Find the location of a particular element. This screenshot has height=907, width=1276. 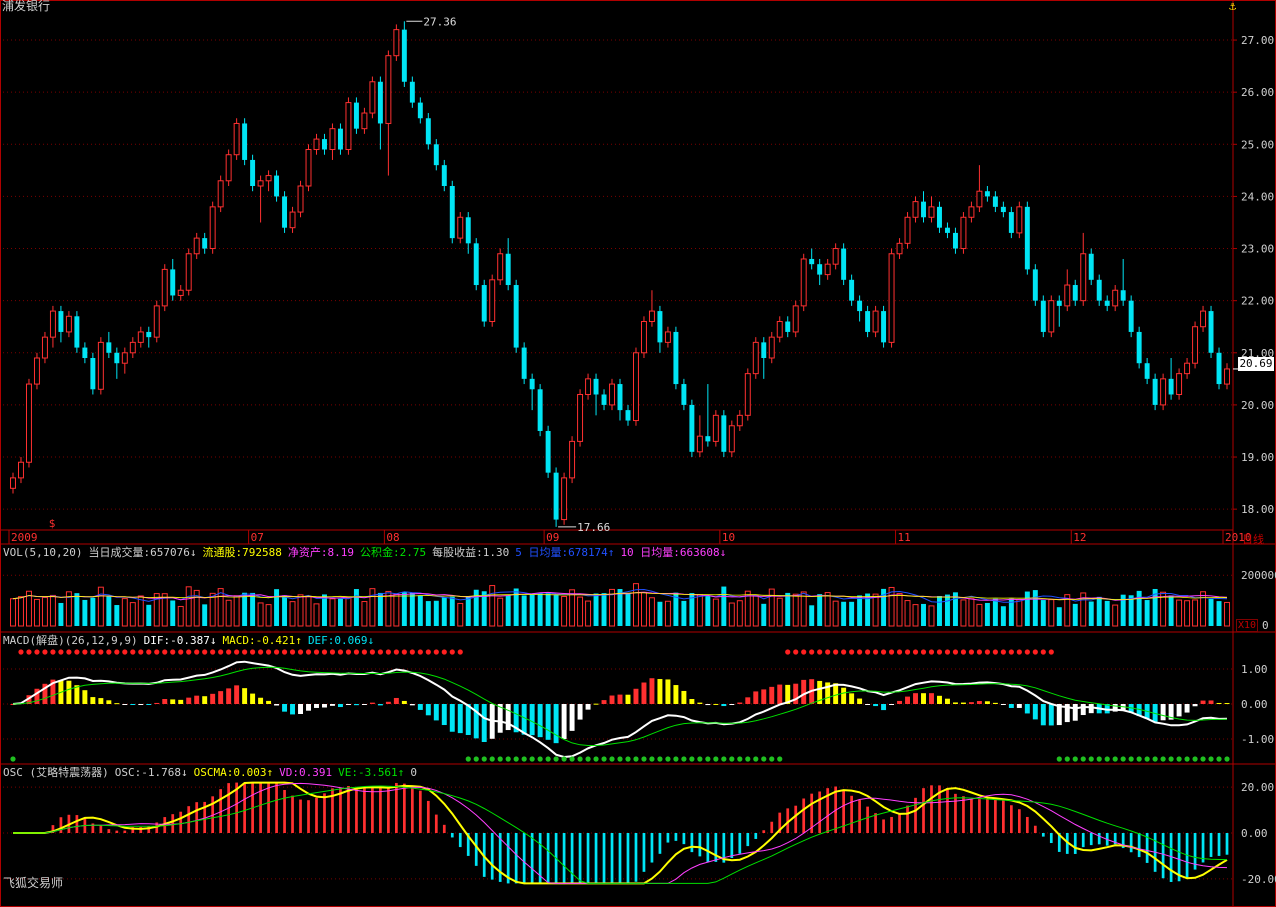

anchor-icon: ⚓ is located at coordinates (1233, 6).